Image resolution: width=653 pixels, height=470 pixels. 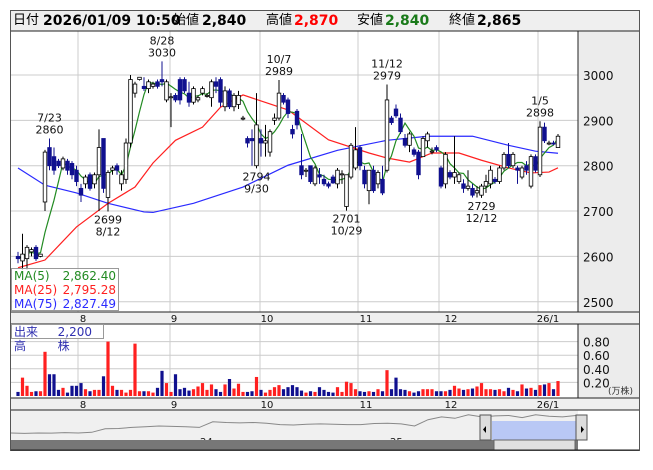 I want to click on scrollbar-track, so click(x=294, y=445).